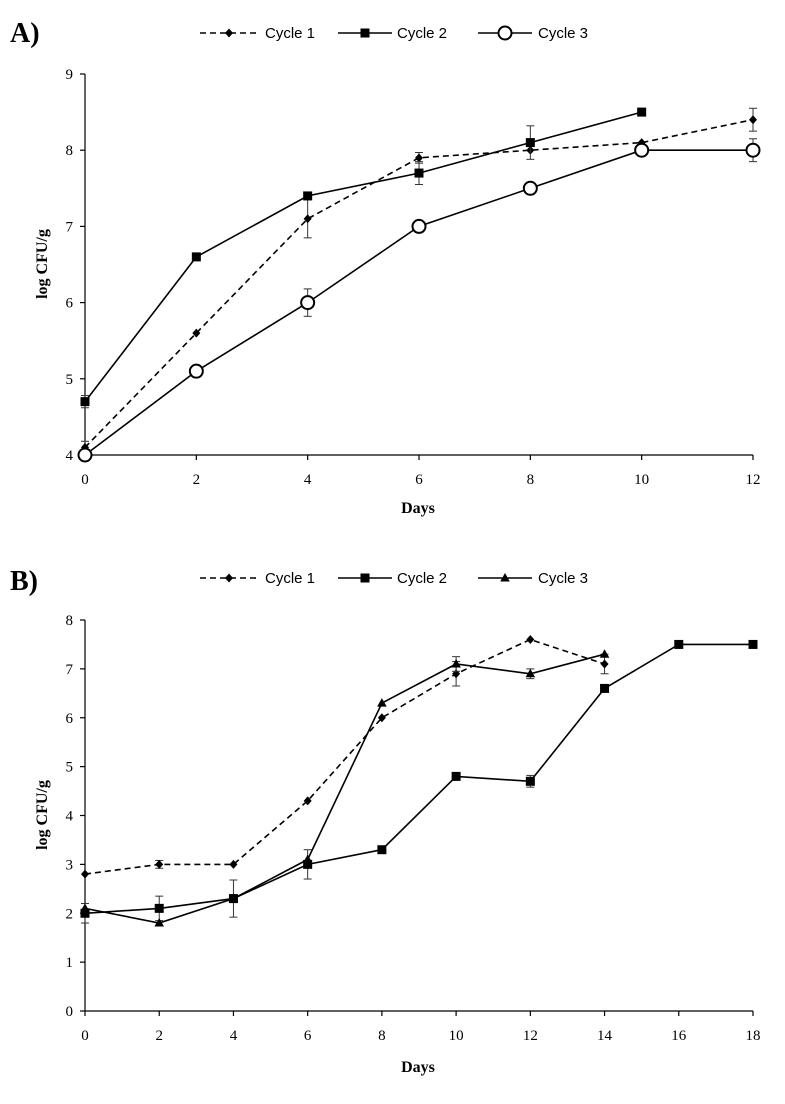 The image size is (785, 1104). Describe the element at coordinates (392, 578) in the screenshot. I see `legend-item-b-2: Cycle 2` at that location.